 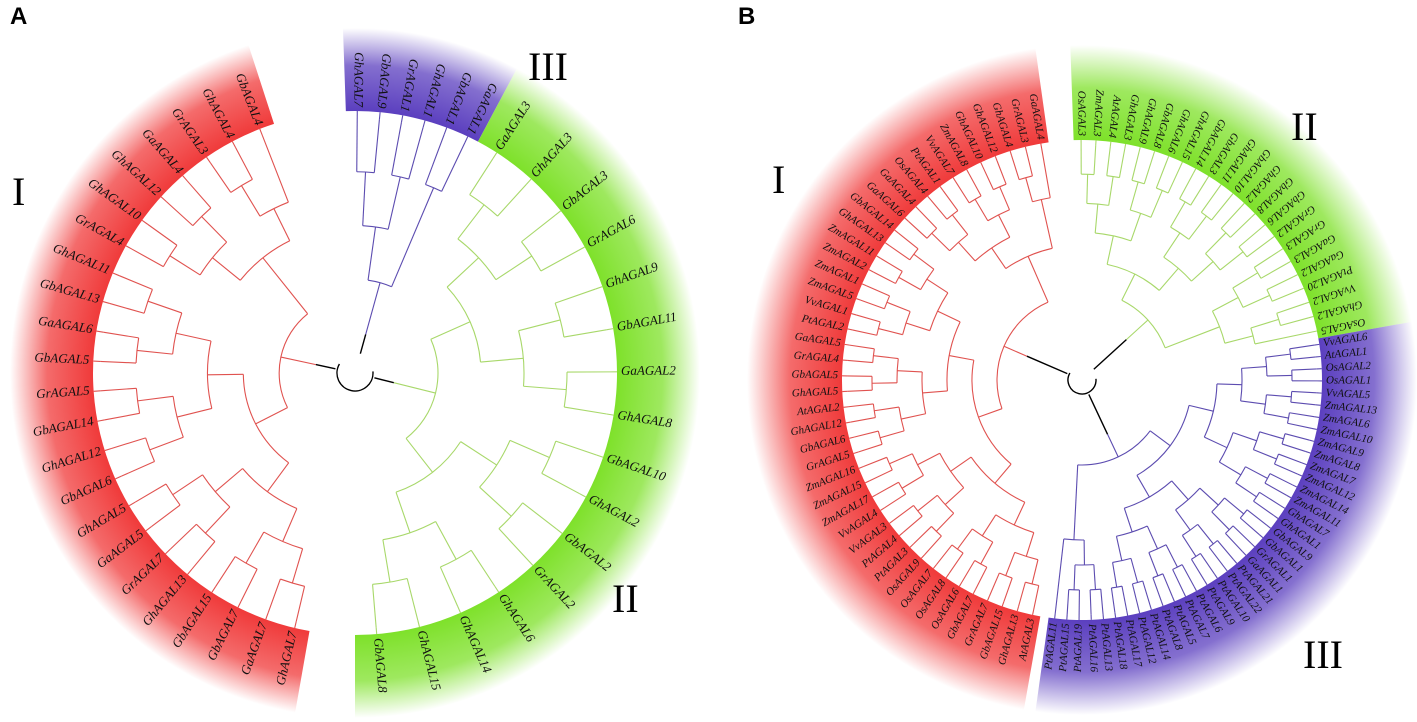 What do you see at coordinates (548, 66) in the screenshot?
I see `panel-a-clade-iii-label: III` at bounding box center [548, 66].